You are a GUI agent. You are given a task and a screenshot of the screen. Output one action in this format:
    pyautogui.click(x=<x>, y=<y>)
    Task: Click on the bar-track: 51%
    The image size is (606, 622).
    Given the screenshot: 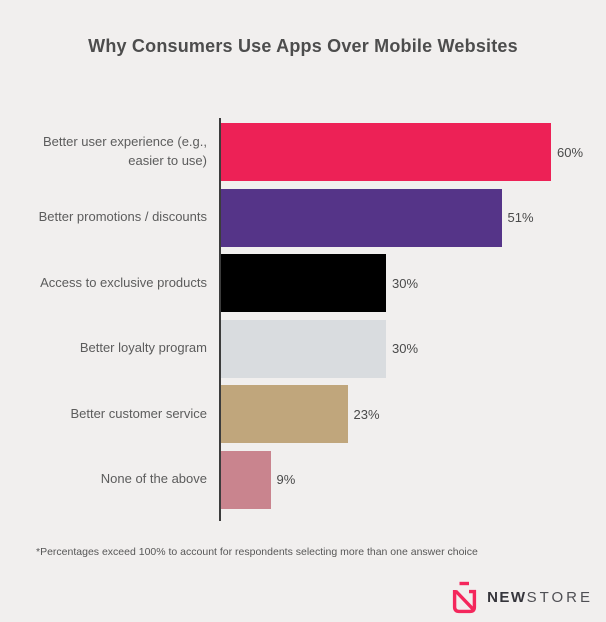 What is the action you would take?
    pyautogui.click(x=412, y=217)
    